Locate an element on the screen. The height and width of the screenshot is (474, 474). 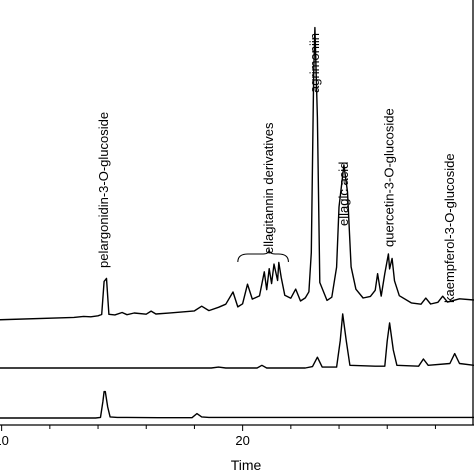
peak-label: kaempferol-3-O-glucoside is located at coordinates (449, 228).